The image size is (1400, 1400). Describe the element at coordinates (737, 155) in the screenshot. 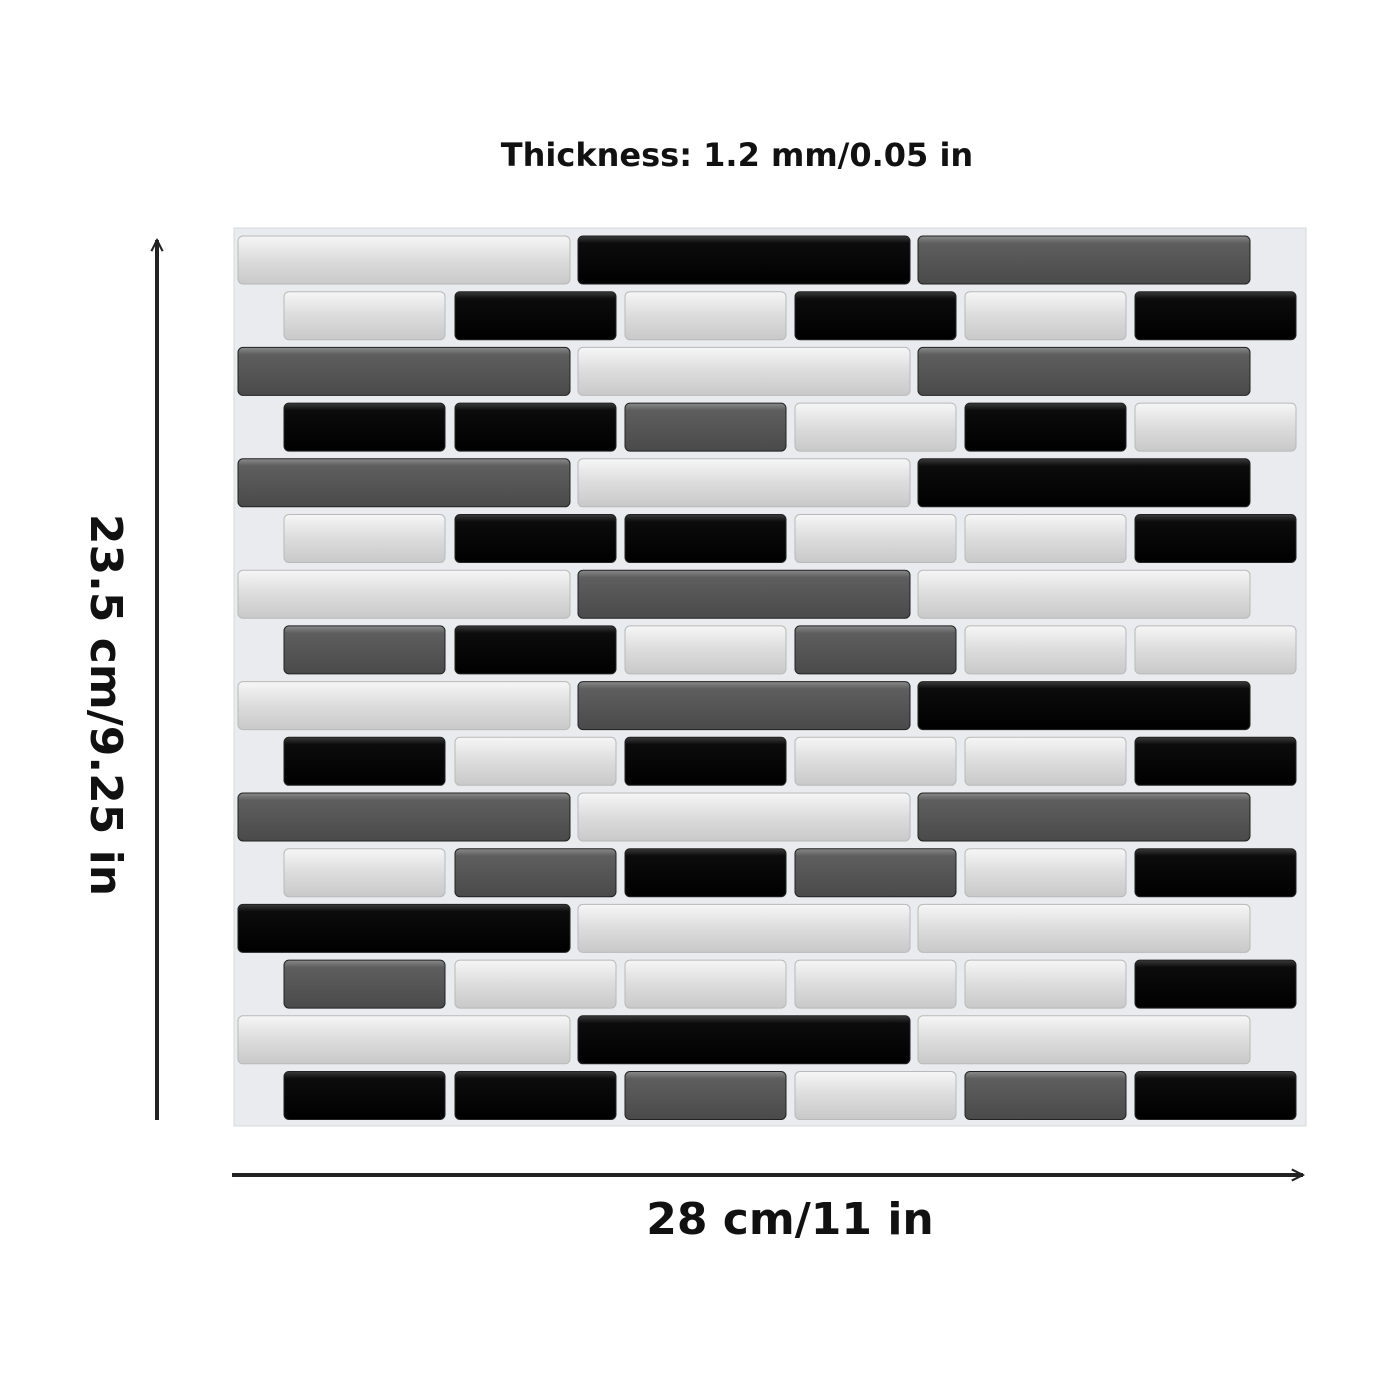

I see `thickness-label: Thickness: 1.2 mm/0.05 in` at that location.